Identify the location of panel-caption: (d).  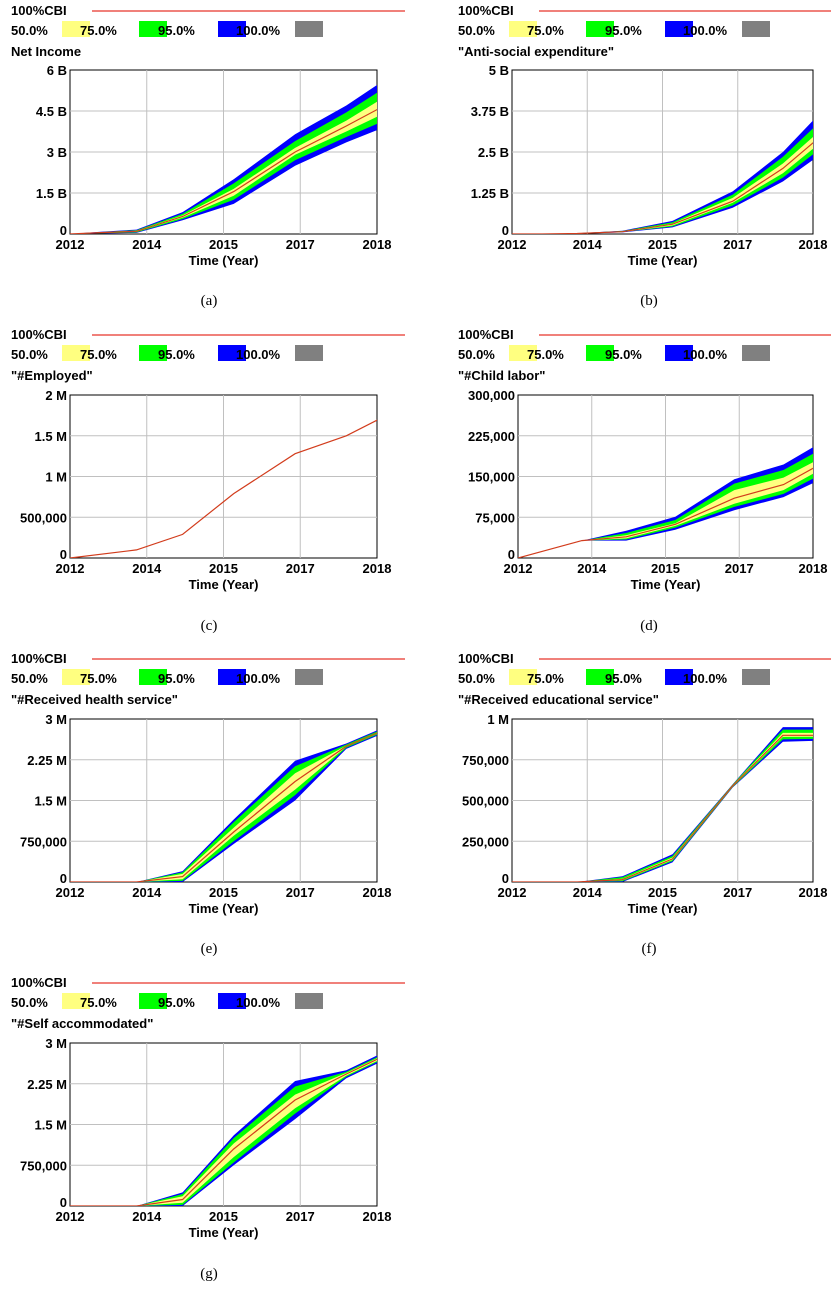
(649, 626).